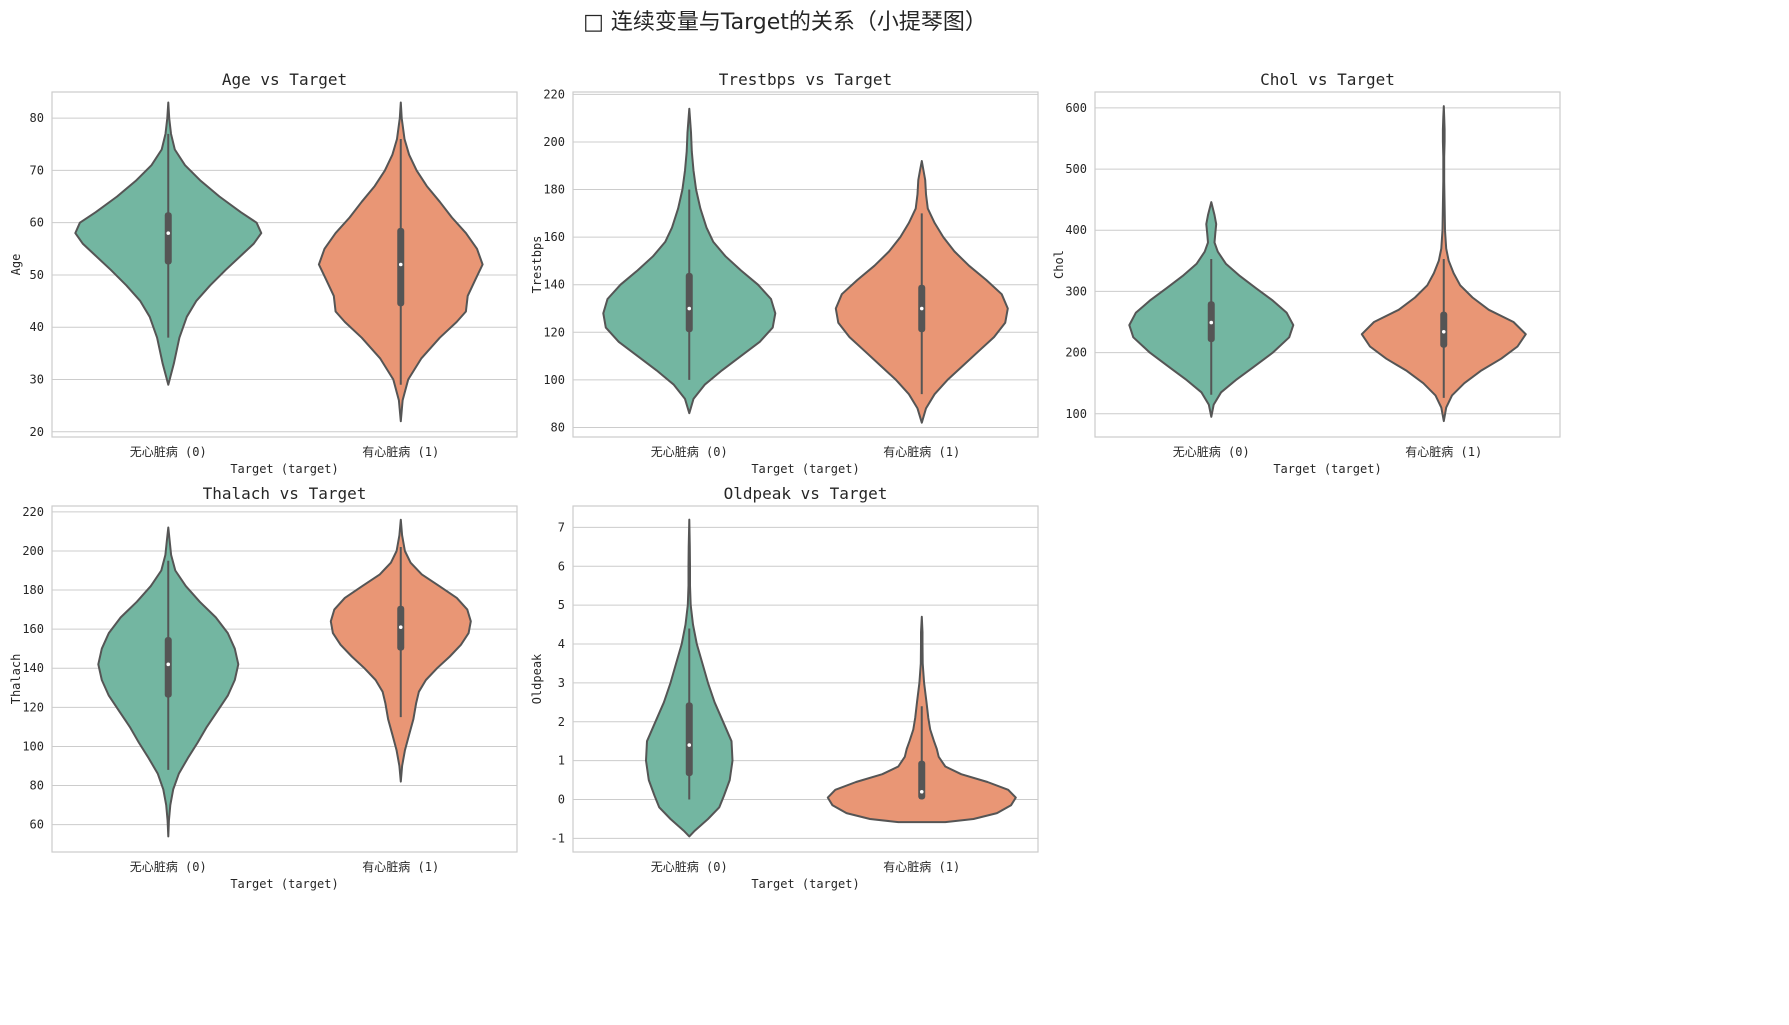  Describe the element at coordinates (561, 566) in the screenshot. I see `y-tick-label: 6` at that location.